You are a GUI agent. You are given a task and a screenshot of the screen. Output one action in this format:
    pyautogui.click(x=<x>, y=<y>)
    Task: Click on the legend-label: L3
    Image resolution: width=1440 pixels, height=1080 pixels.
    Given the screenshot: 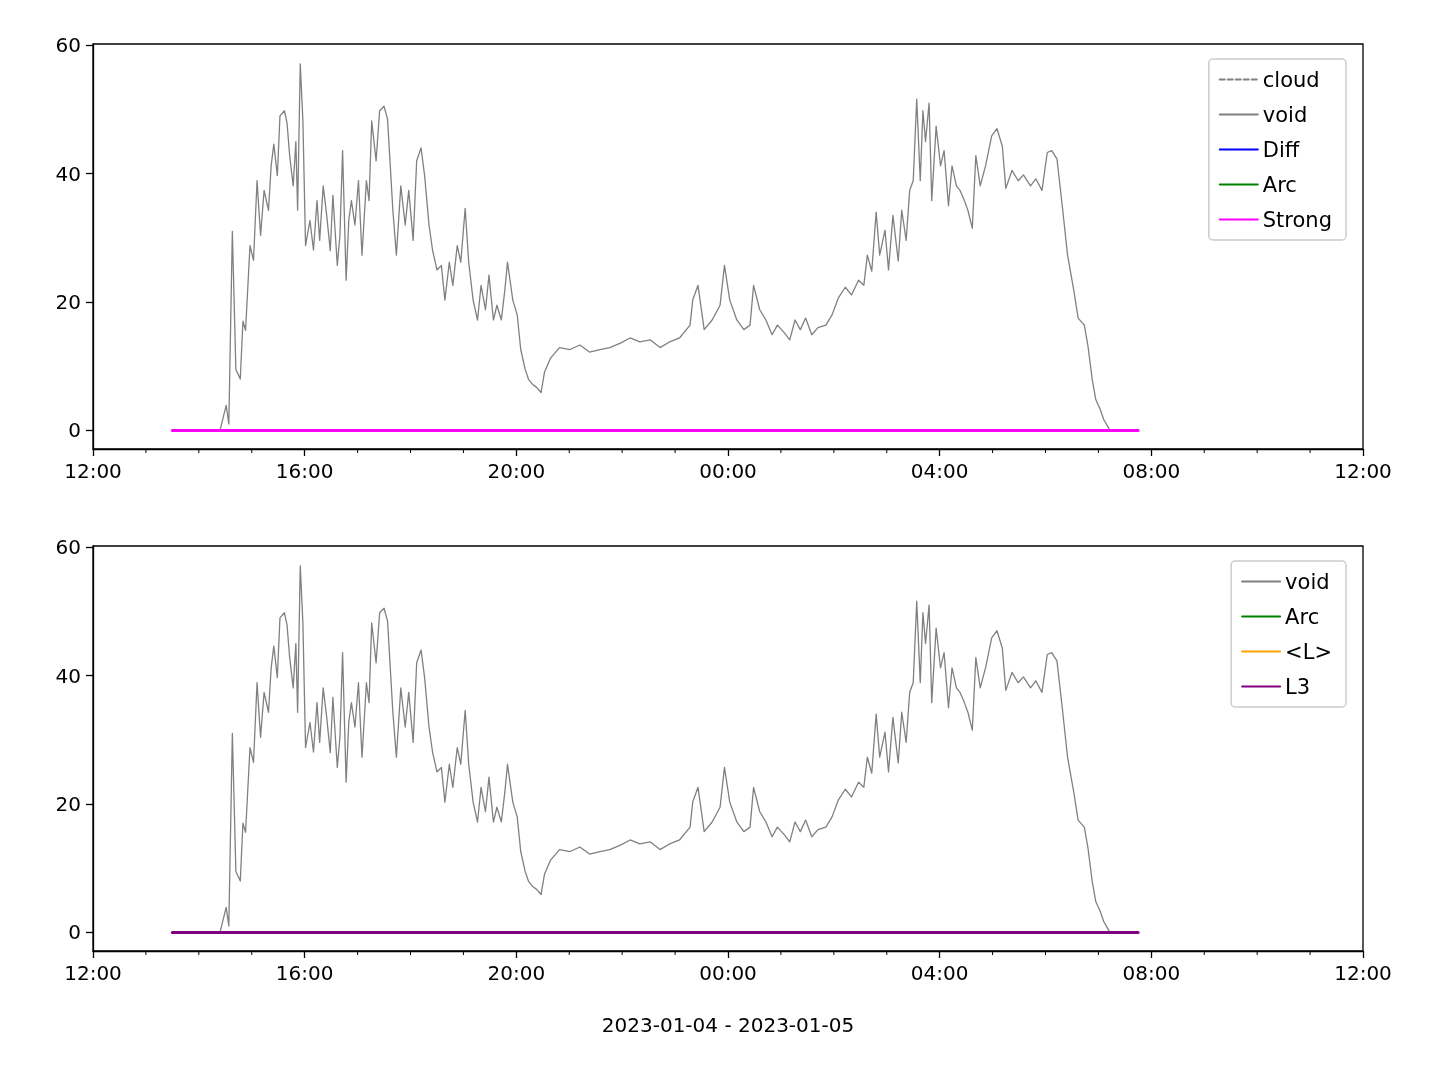 What is the action you would take?
    pyautogui.click(x=1298, y=686)
    